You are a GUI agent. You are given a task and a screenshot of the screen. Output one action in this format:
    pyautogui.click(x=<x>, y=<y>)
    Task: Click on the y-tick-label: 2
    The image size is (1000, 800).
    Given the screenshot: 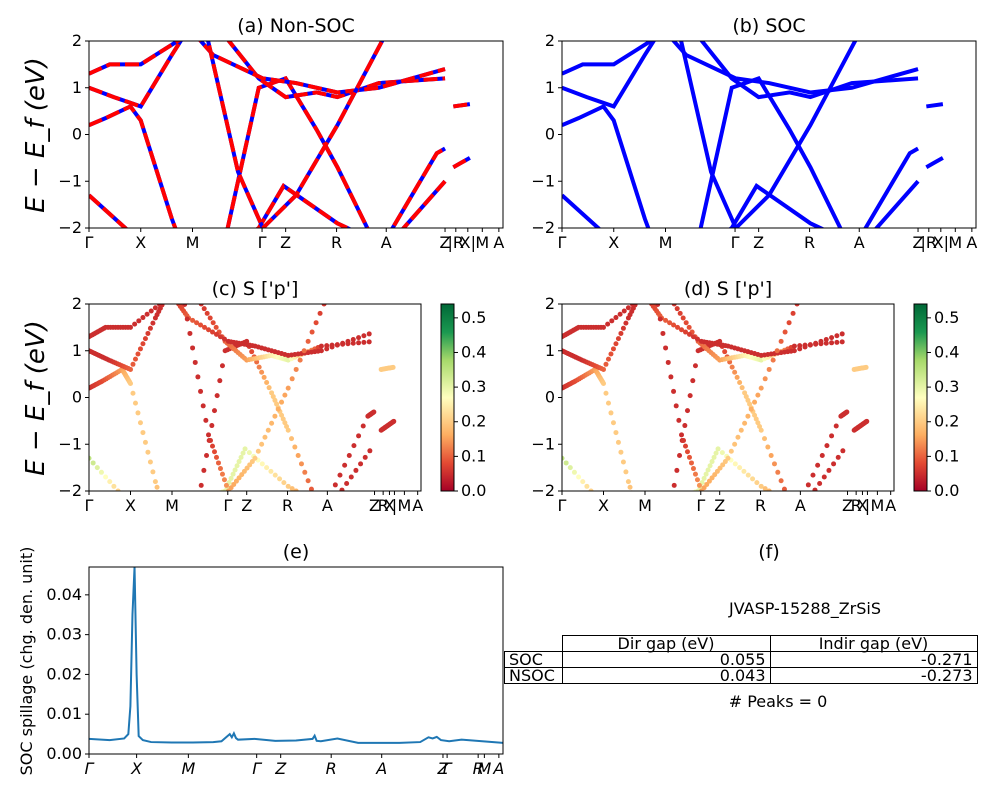 What is the action you would take?
    pyautogui.click(x=550, y=40)
    